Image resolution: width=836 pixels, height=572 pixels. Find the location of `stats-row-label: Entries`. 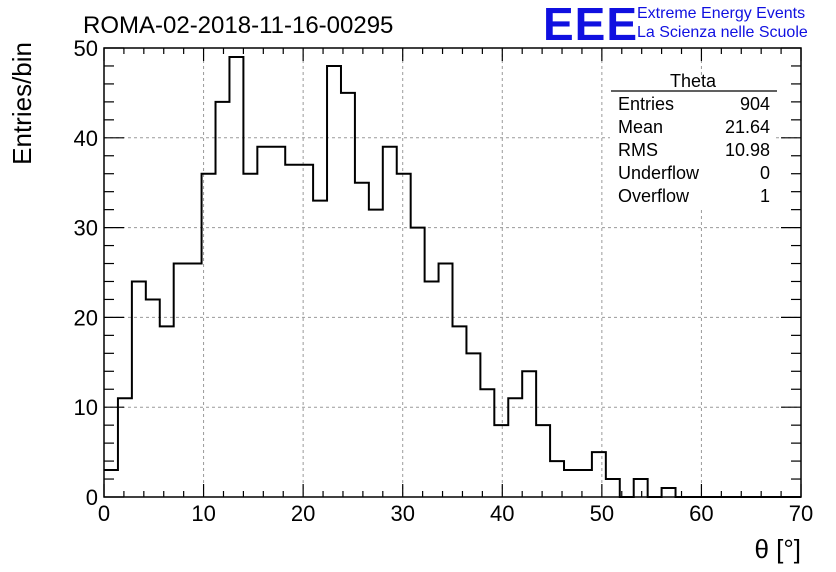

stats-row-label: Entries is located at coordinates (646, 104).